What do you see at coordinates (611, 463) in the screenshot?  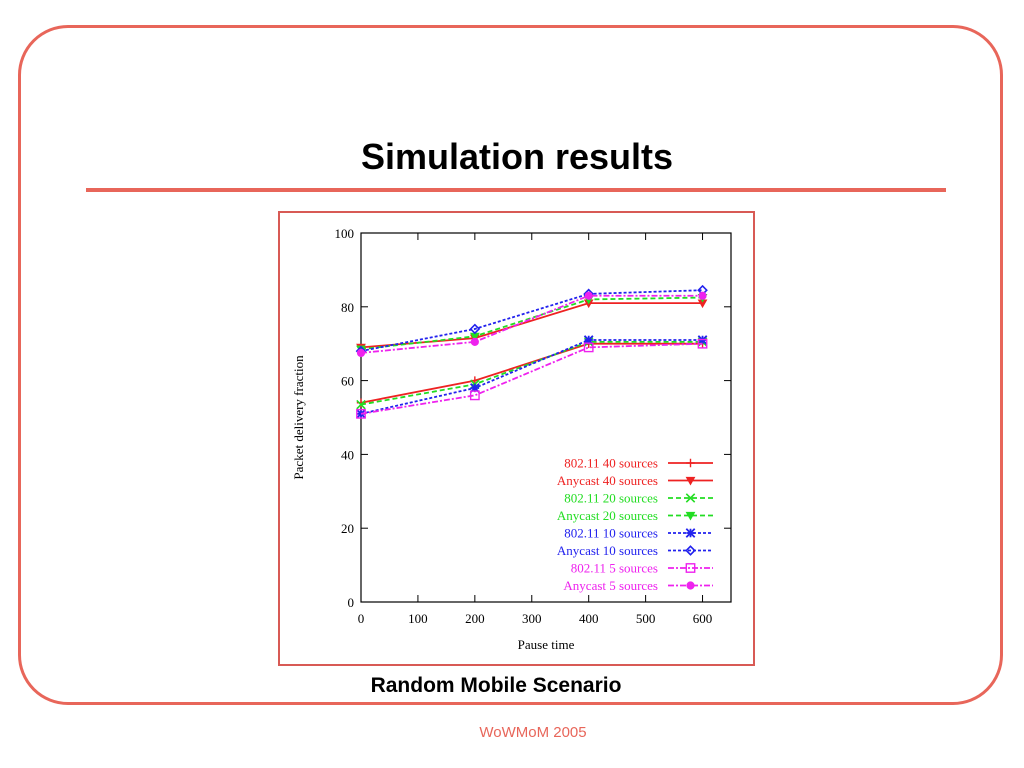 I see `legend-label-1: 802.11 40 sources` at bounding box center [611, 463].